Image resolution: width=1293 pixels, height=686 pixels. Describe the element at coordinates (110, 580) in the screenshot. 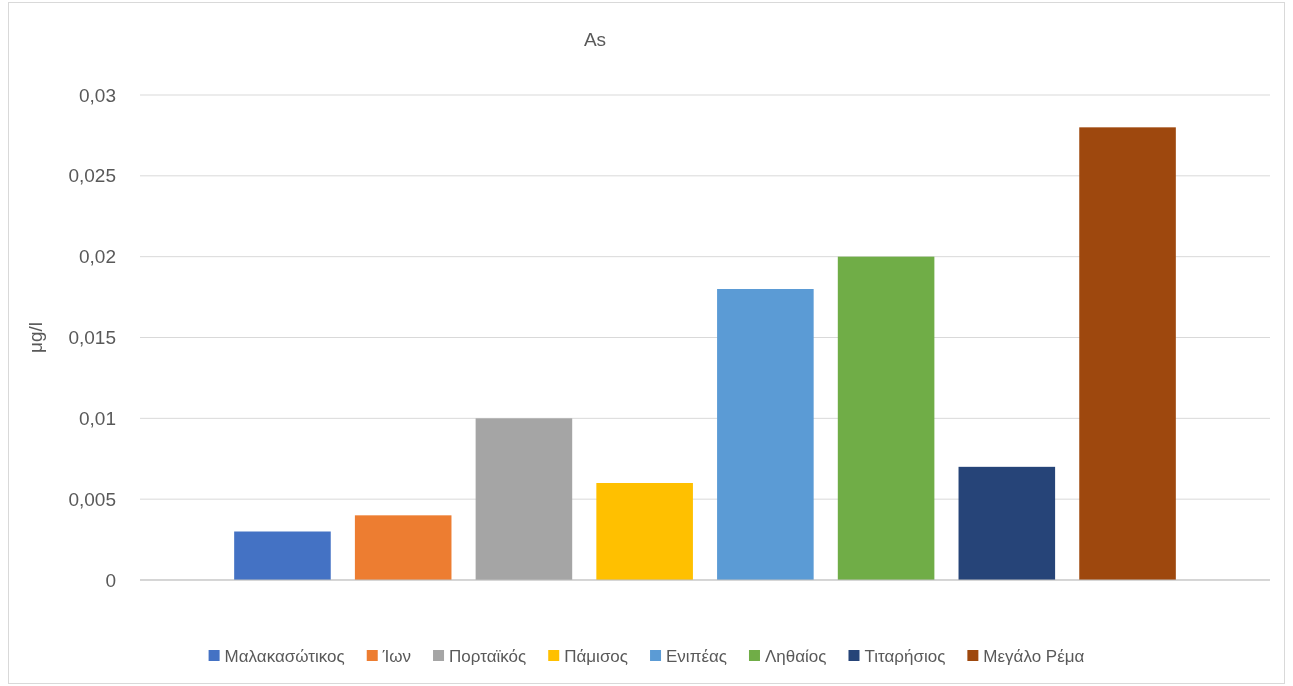

I see `y-tick-label: 0` at that location.